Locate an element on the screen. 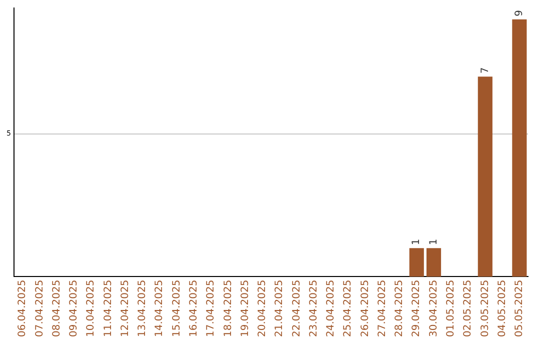  x-tick-label: 05.05.2025 is located at coordinates (520, 309).